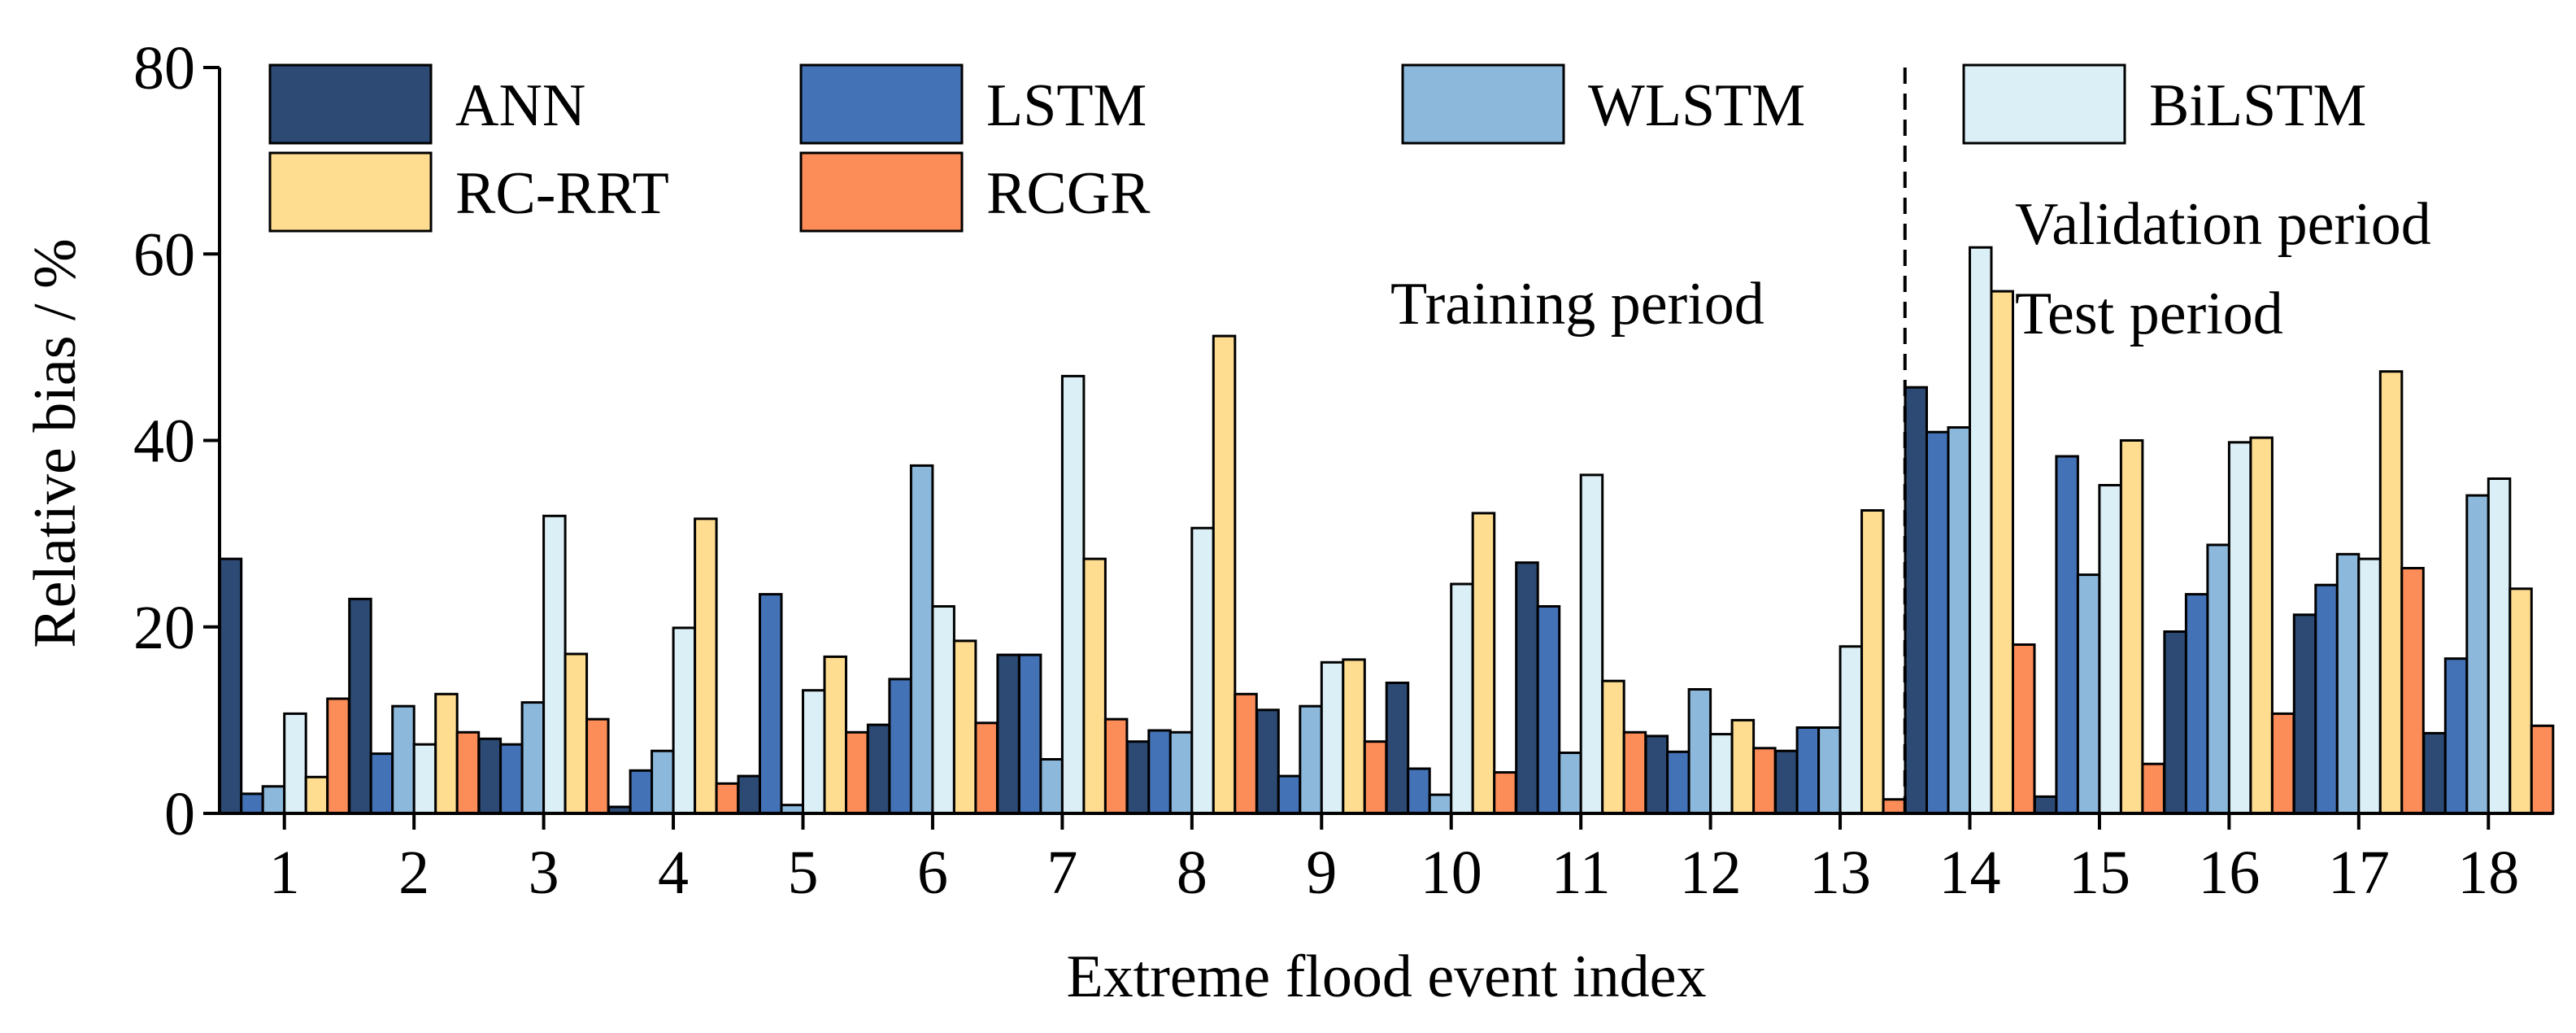 This screenshot has height=1033, width=2576. What do you see at coordinates (350, 192) in the screenshot?
I see `legend-swatch-rc-rrt` at bounding box center [350, 192].